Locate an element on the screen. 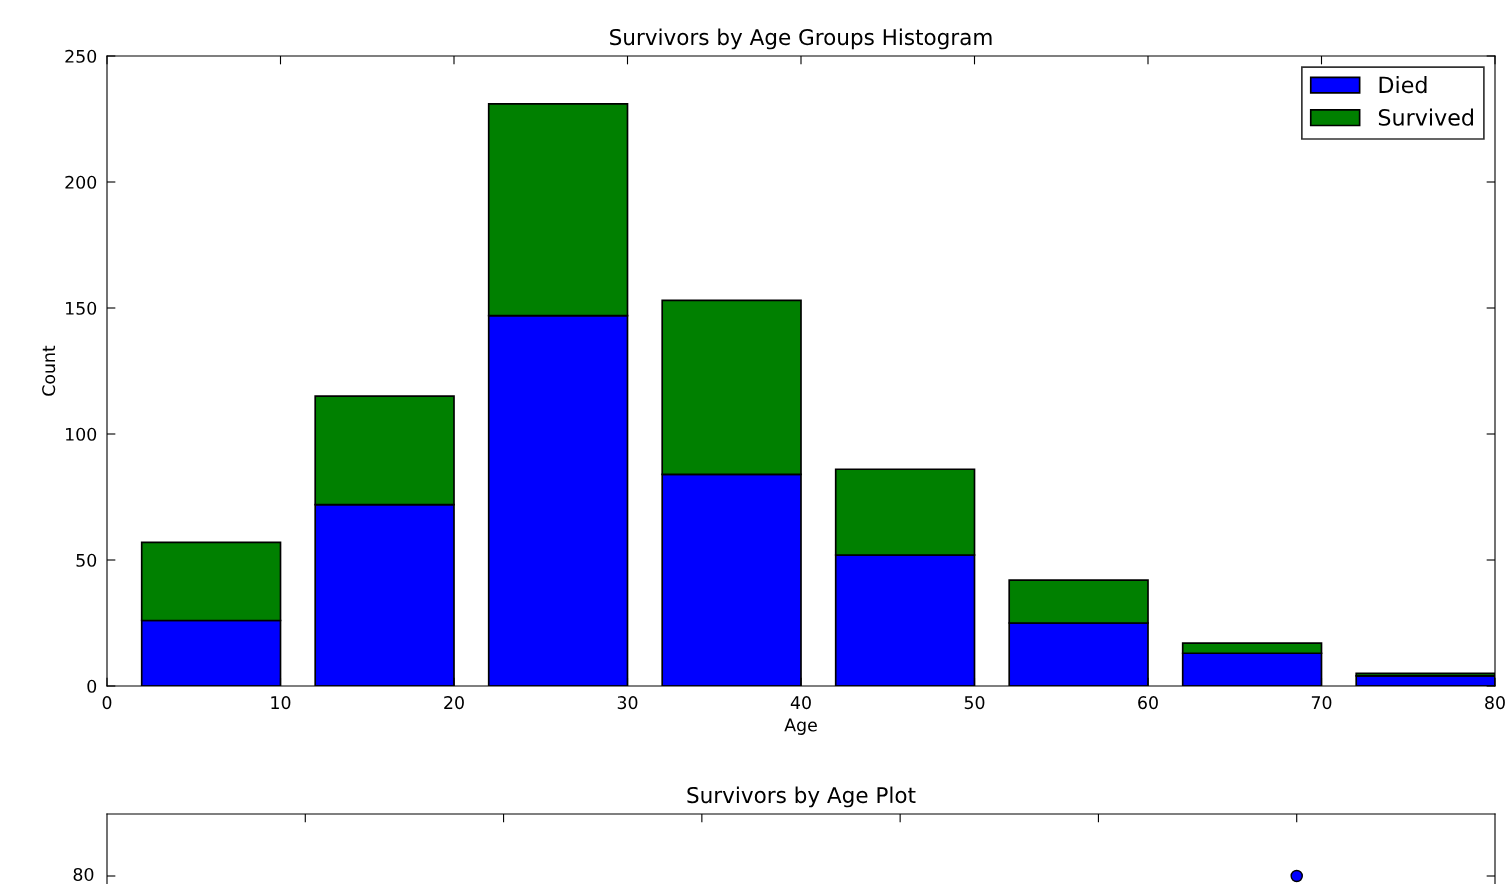  text: Survivors by Age Plot is located at coordinates (801, 797).